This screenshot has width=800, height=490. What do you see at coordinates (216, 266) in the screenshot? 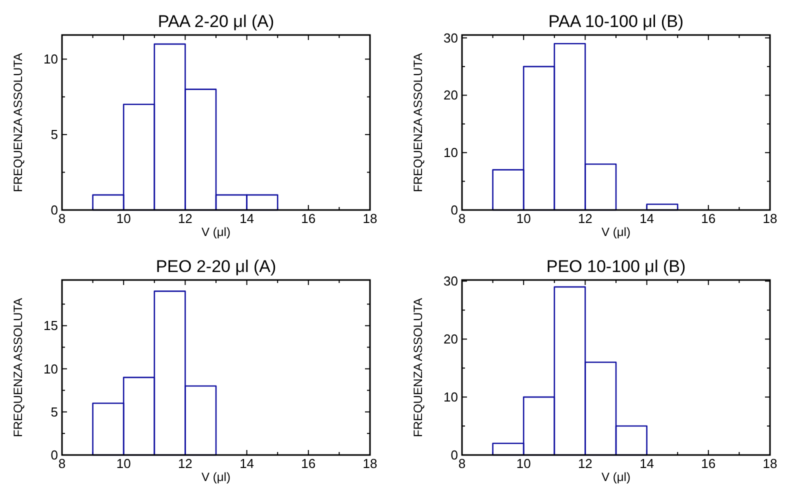
I see `chart-title: PEO 2-20 μl (A)` at bounding box center [216, 266].